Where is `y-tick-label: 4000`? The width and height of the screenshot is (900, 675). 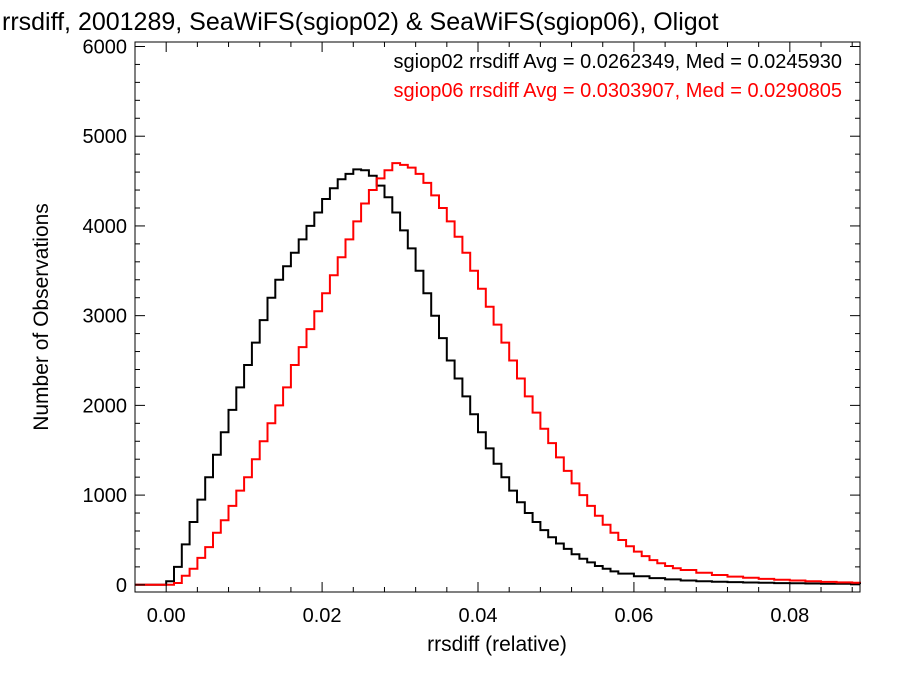
y-tick-label: 4000 is located at coordinates (105, 227).